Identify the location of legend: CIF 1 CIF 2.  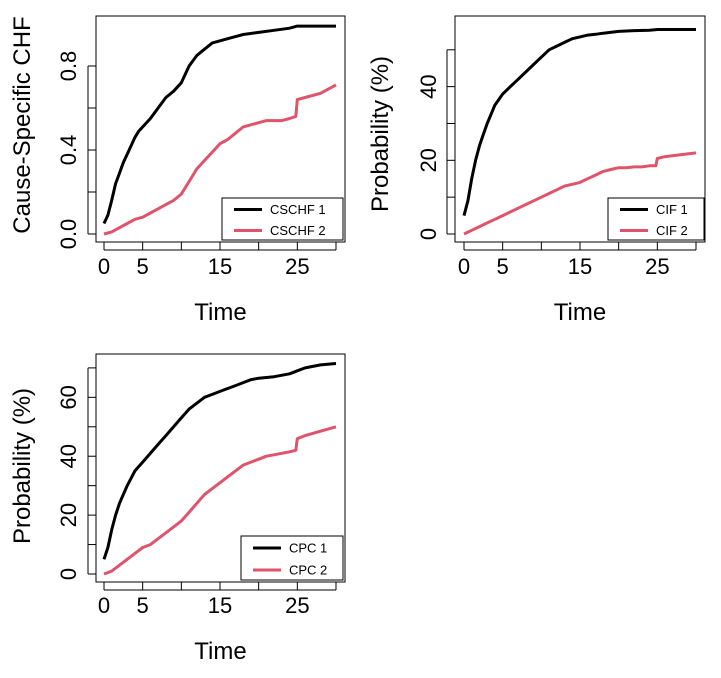
(656, 219).